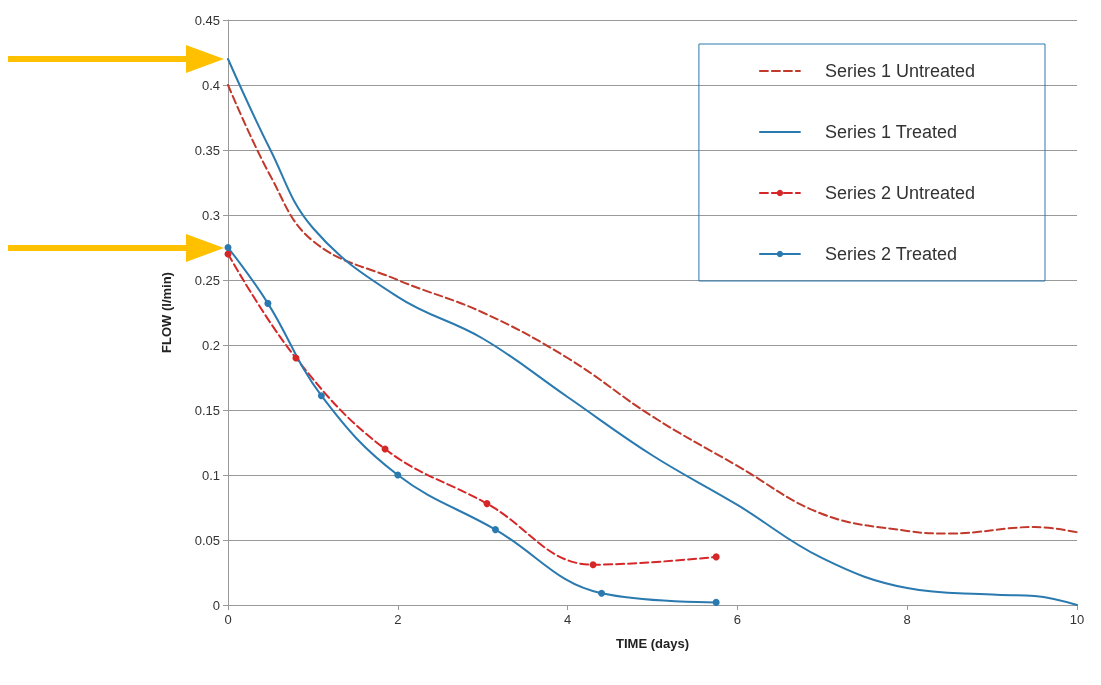  What do you see at coordinates (216, 605) in the screenshot?
I see `y-tick-label: 0` at bounding box center [216, 605].